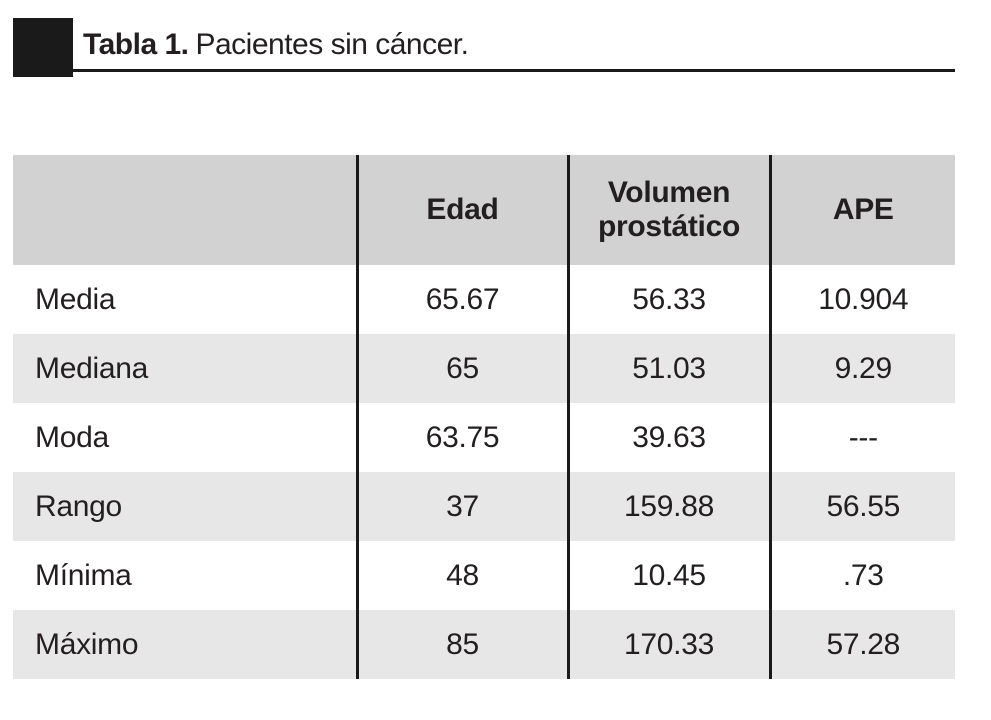 The width and height of the screenshot is (991, 720). Describe the element at coordinates (668, 368) in the screenshot. I see `cell-volumen: 51.03` at that location.